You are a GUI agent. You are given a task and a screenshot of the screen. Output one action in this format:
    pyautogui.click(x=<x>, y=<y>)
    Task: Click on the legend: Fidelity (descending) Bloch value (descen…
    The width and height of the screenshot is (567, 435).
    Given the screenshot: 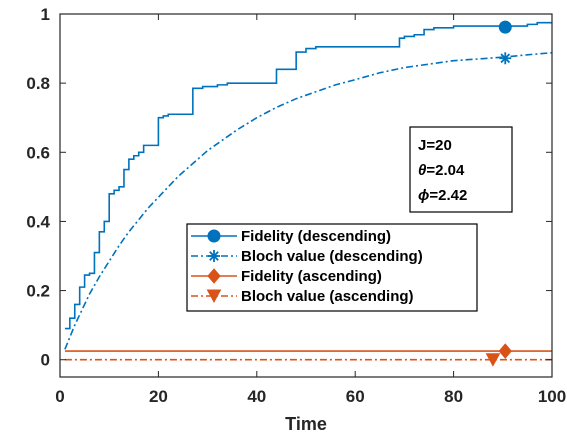 What is the action you would take?
    pyautogui.click(x=332, y=267)
    